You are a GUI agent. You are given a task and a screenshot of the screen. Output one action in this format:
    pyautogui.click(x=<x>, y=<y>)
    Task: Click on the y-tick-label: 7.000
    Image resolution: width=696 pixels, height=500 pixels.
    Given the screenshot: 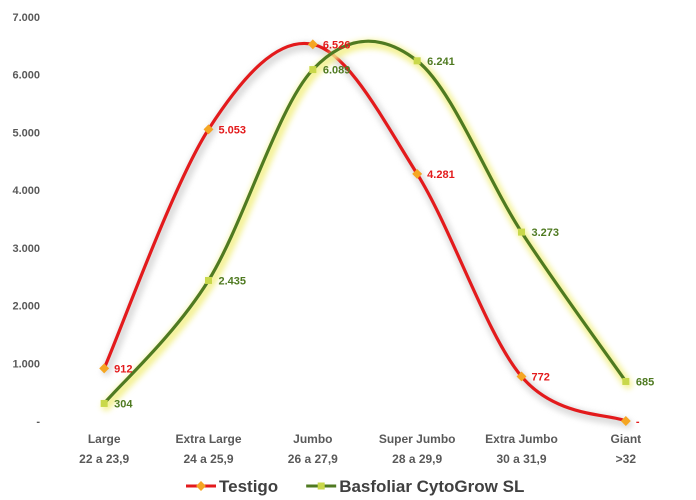 What is the action you would take?
    pyautogui.click(x=26, y=18)
    